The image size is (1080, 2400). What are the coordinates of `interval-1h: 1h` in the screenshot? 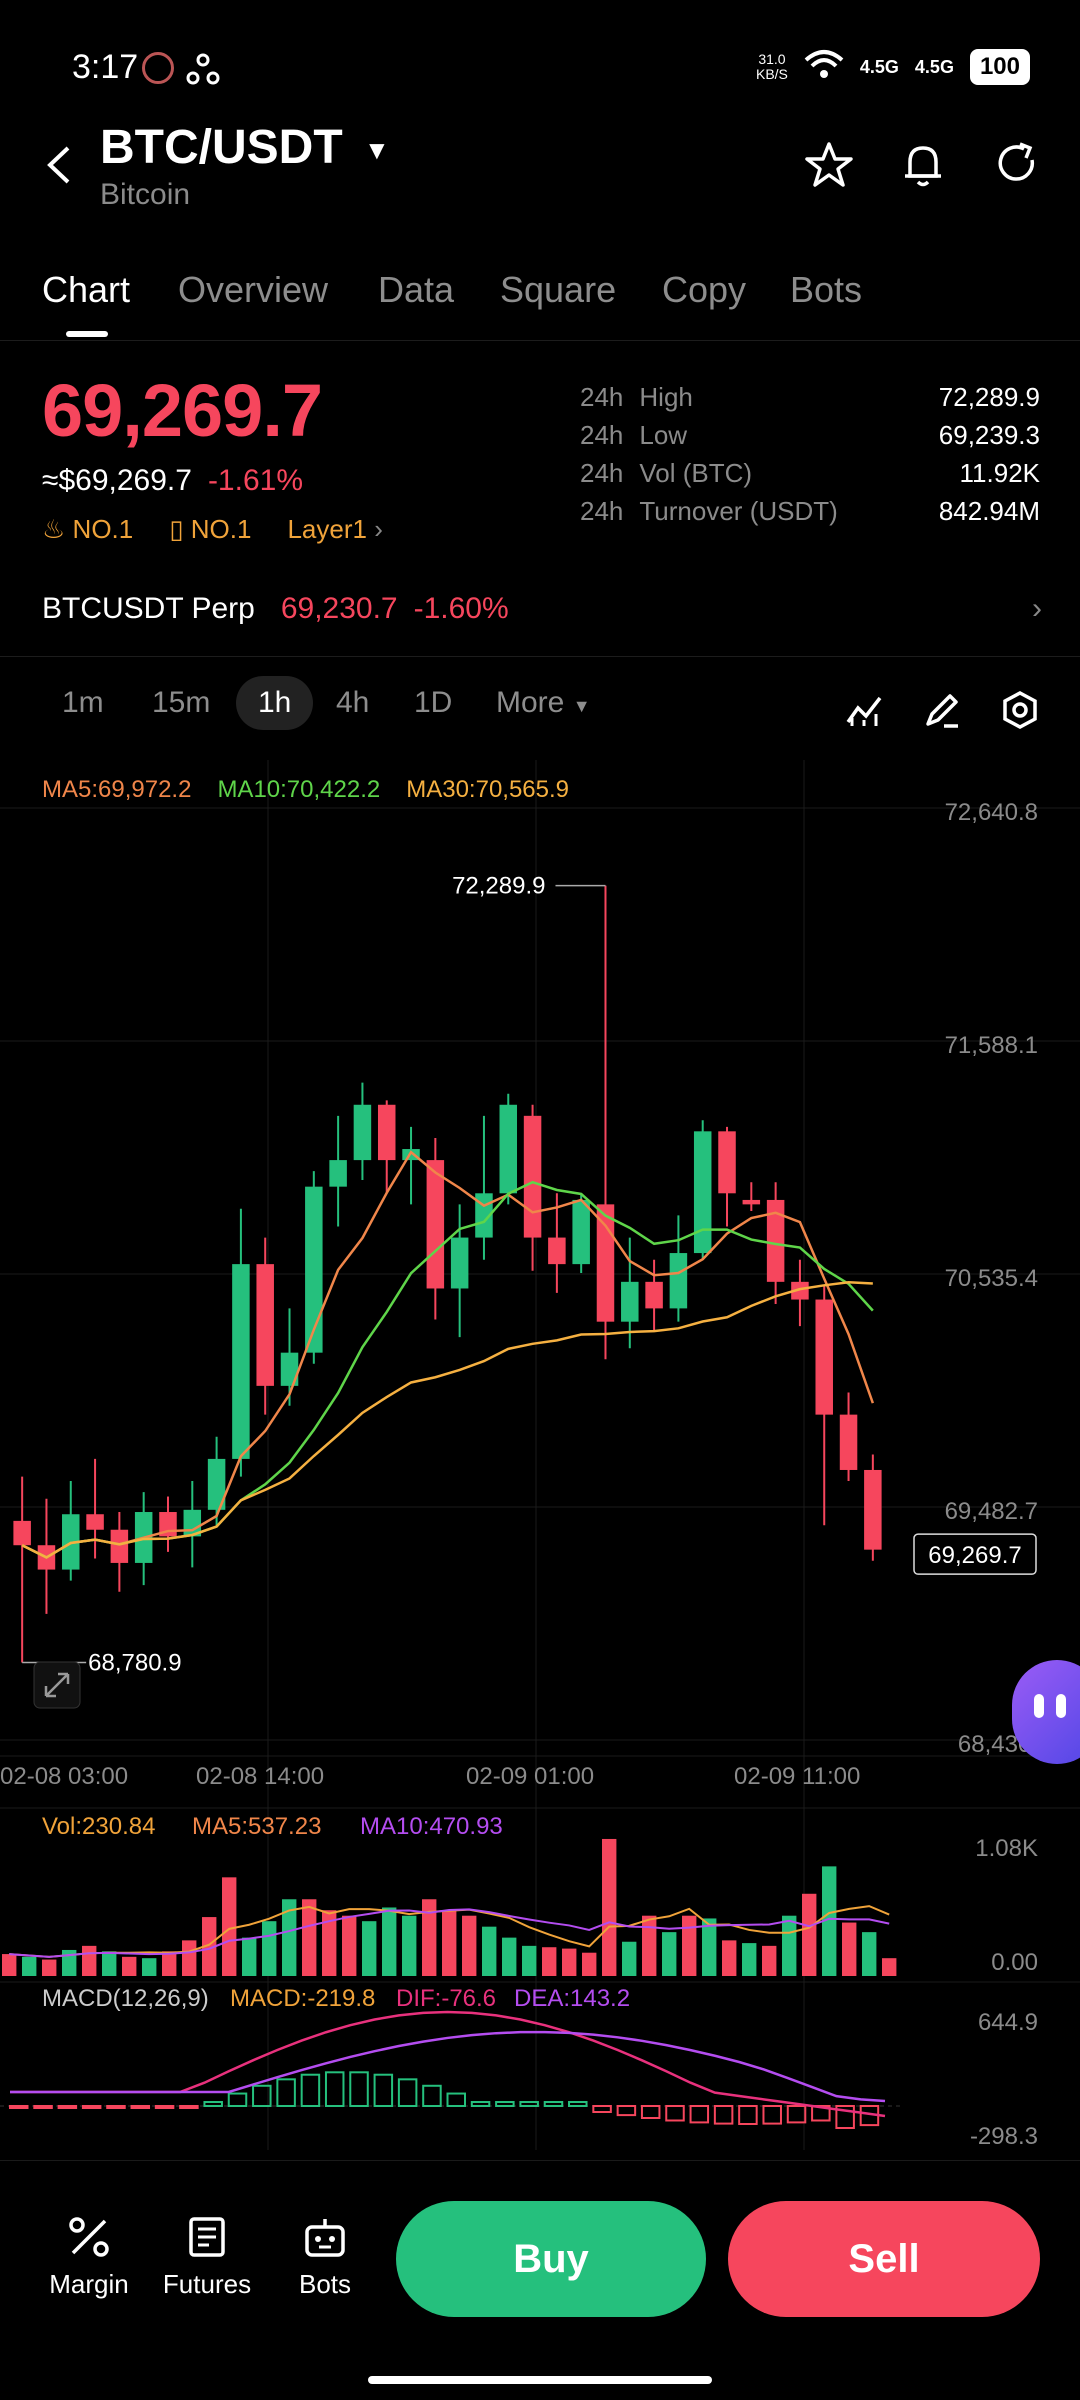 It's located at (275, 703).